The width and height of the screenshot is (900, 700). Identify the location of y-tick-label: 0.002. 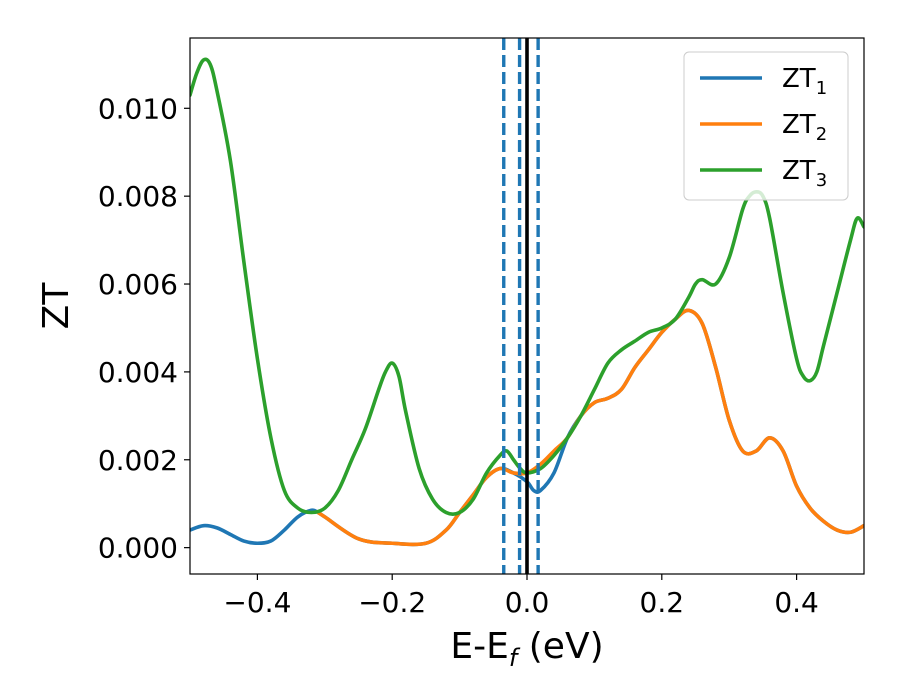
(138, 460).